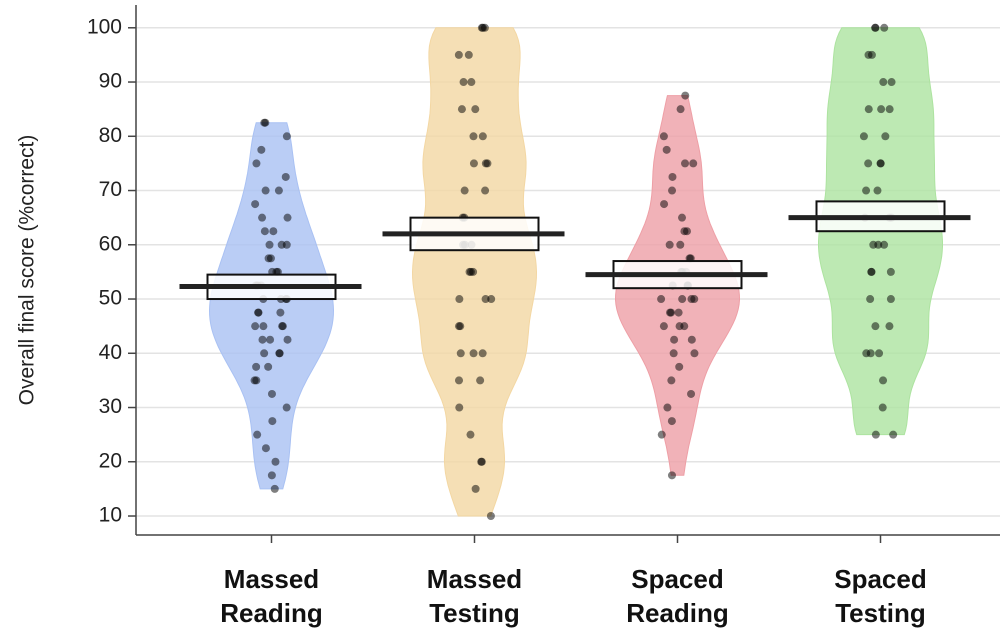  I want to click on x-tick-label: Massed Reading, so click(271, 596).